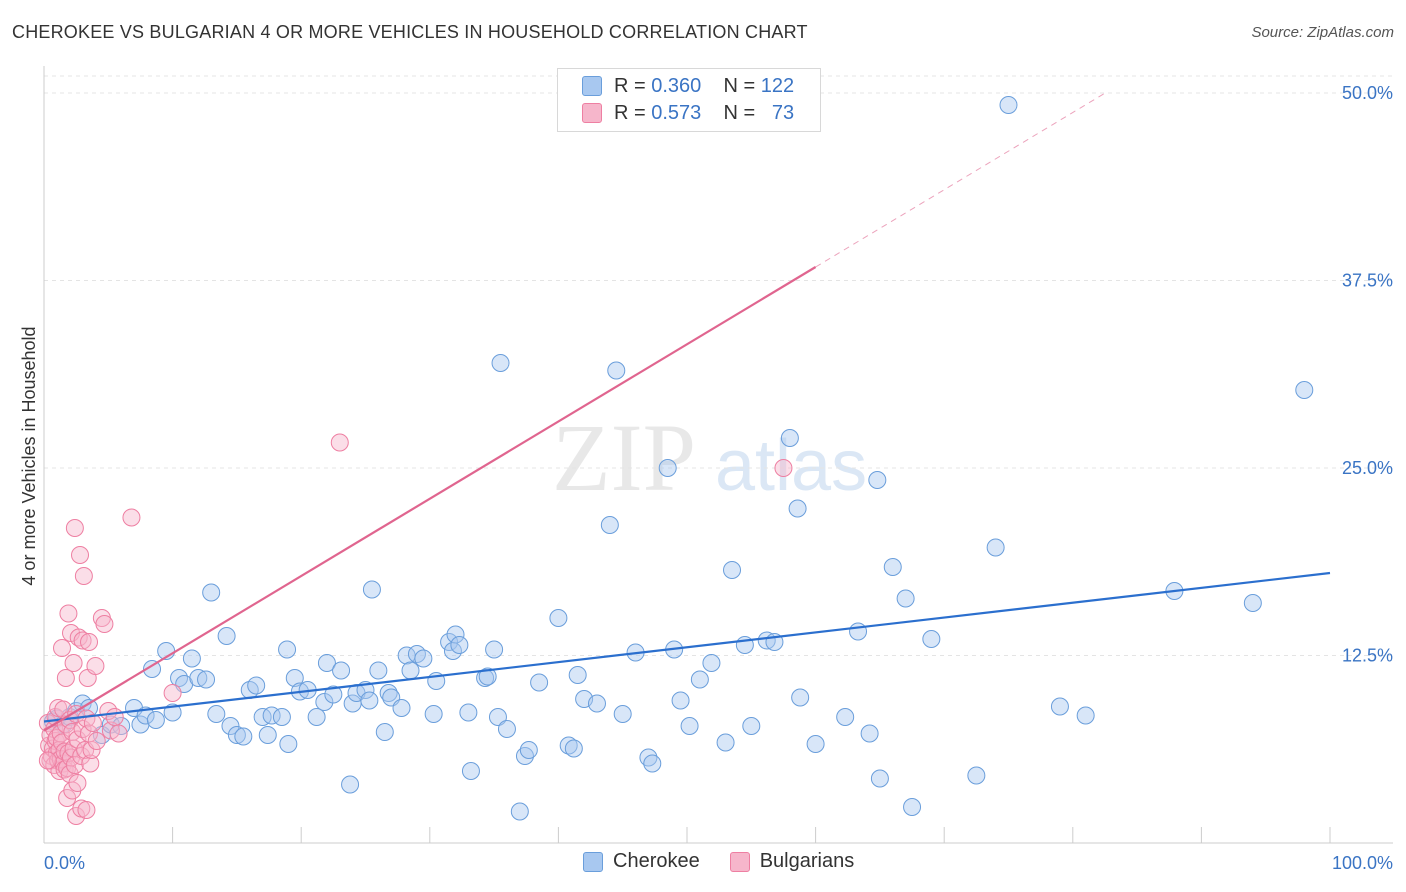 The image size is (1406, 892). What do you see at coordinates (1367, 656) in the screenshot?
I see `y-tick-label: 12.5%` at bounding box center [1367, 656].